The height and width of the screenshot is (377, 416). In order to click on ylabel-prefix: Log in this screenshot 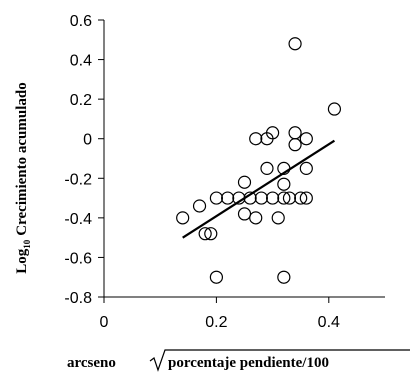, I will do `click(22, 261)`.